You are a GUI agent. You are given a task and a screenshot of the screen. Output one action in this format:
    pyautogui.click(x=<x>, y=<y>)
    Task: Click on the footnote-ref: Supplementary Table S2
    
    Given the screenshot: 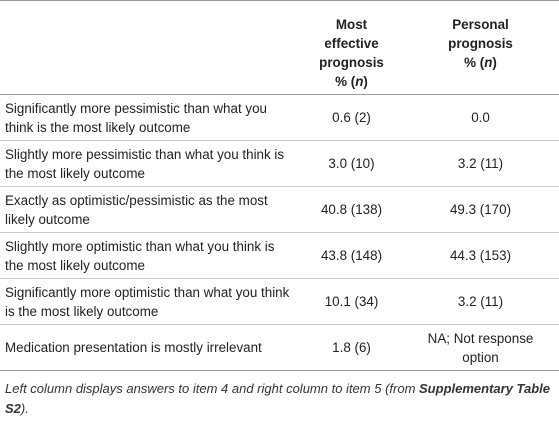 What is the action you would take?
    pyautogui.click(x=278, y=398)
    